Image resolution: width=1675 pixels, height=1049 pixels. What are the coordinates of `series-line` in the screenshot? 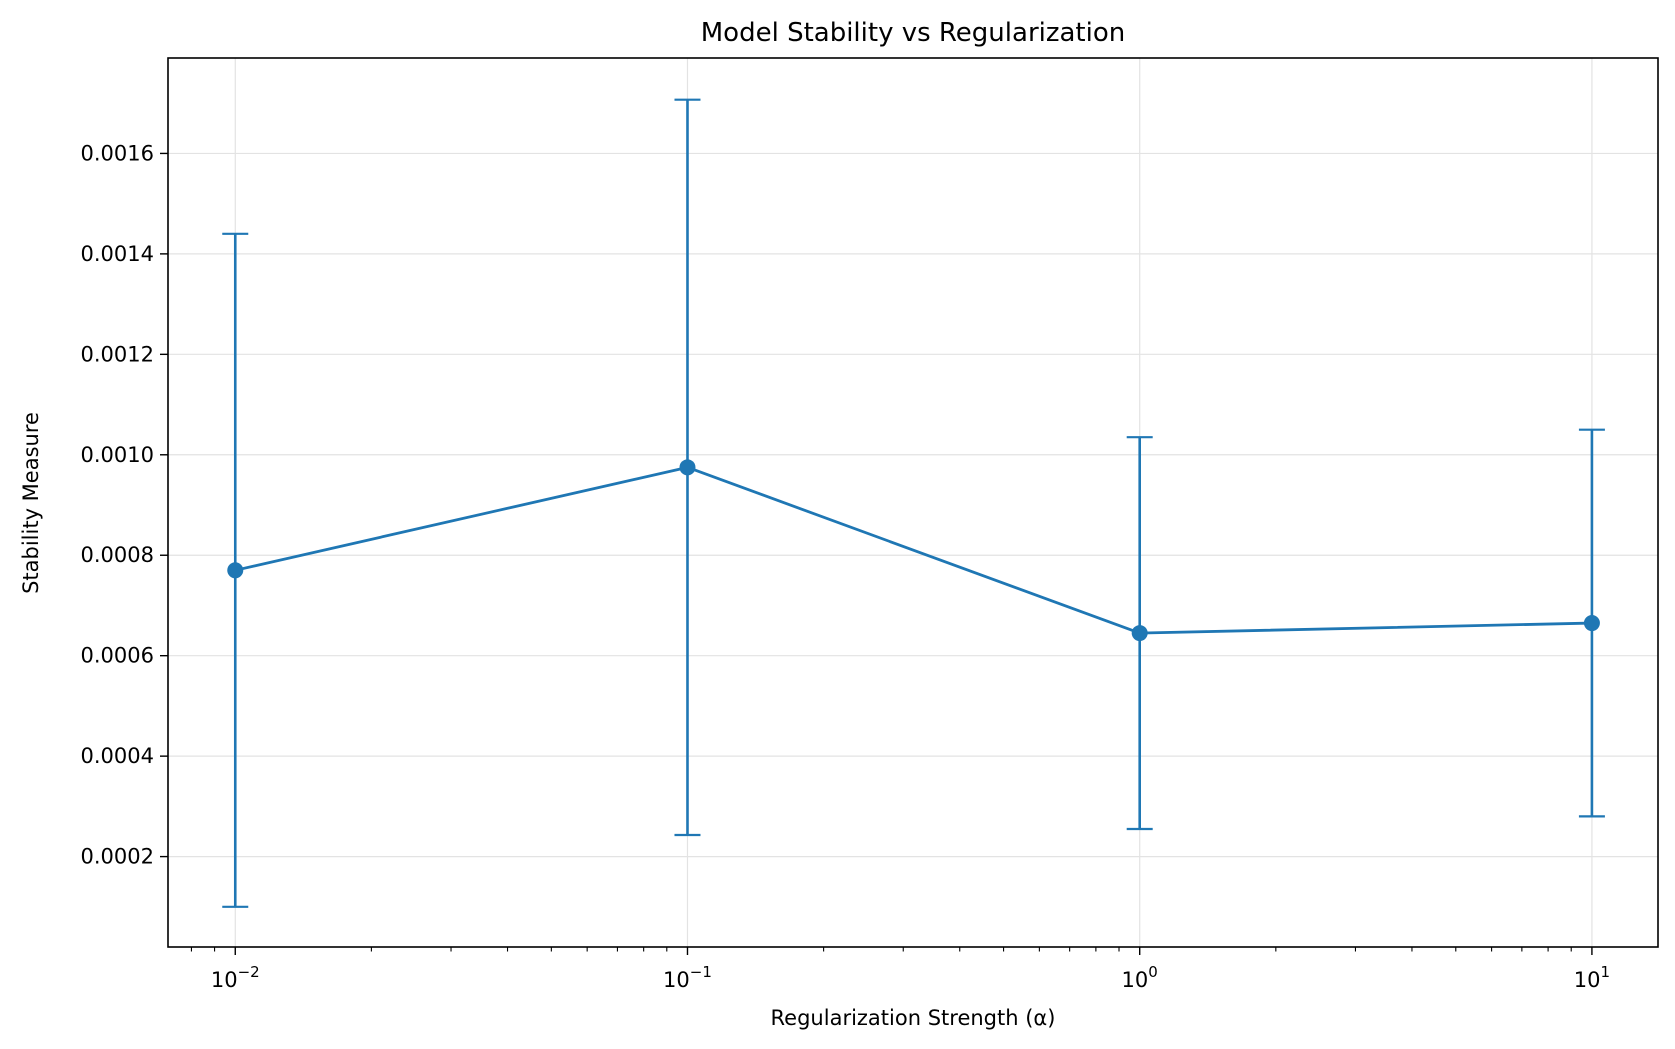 It's located at (913, 550).